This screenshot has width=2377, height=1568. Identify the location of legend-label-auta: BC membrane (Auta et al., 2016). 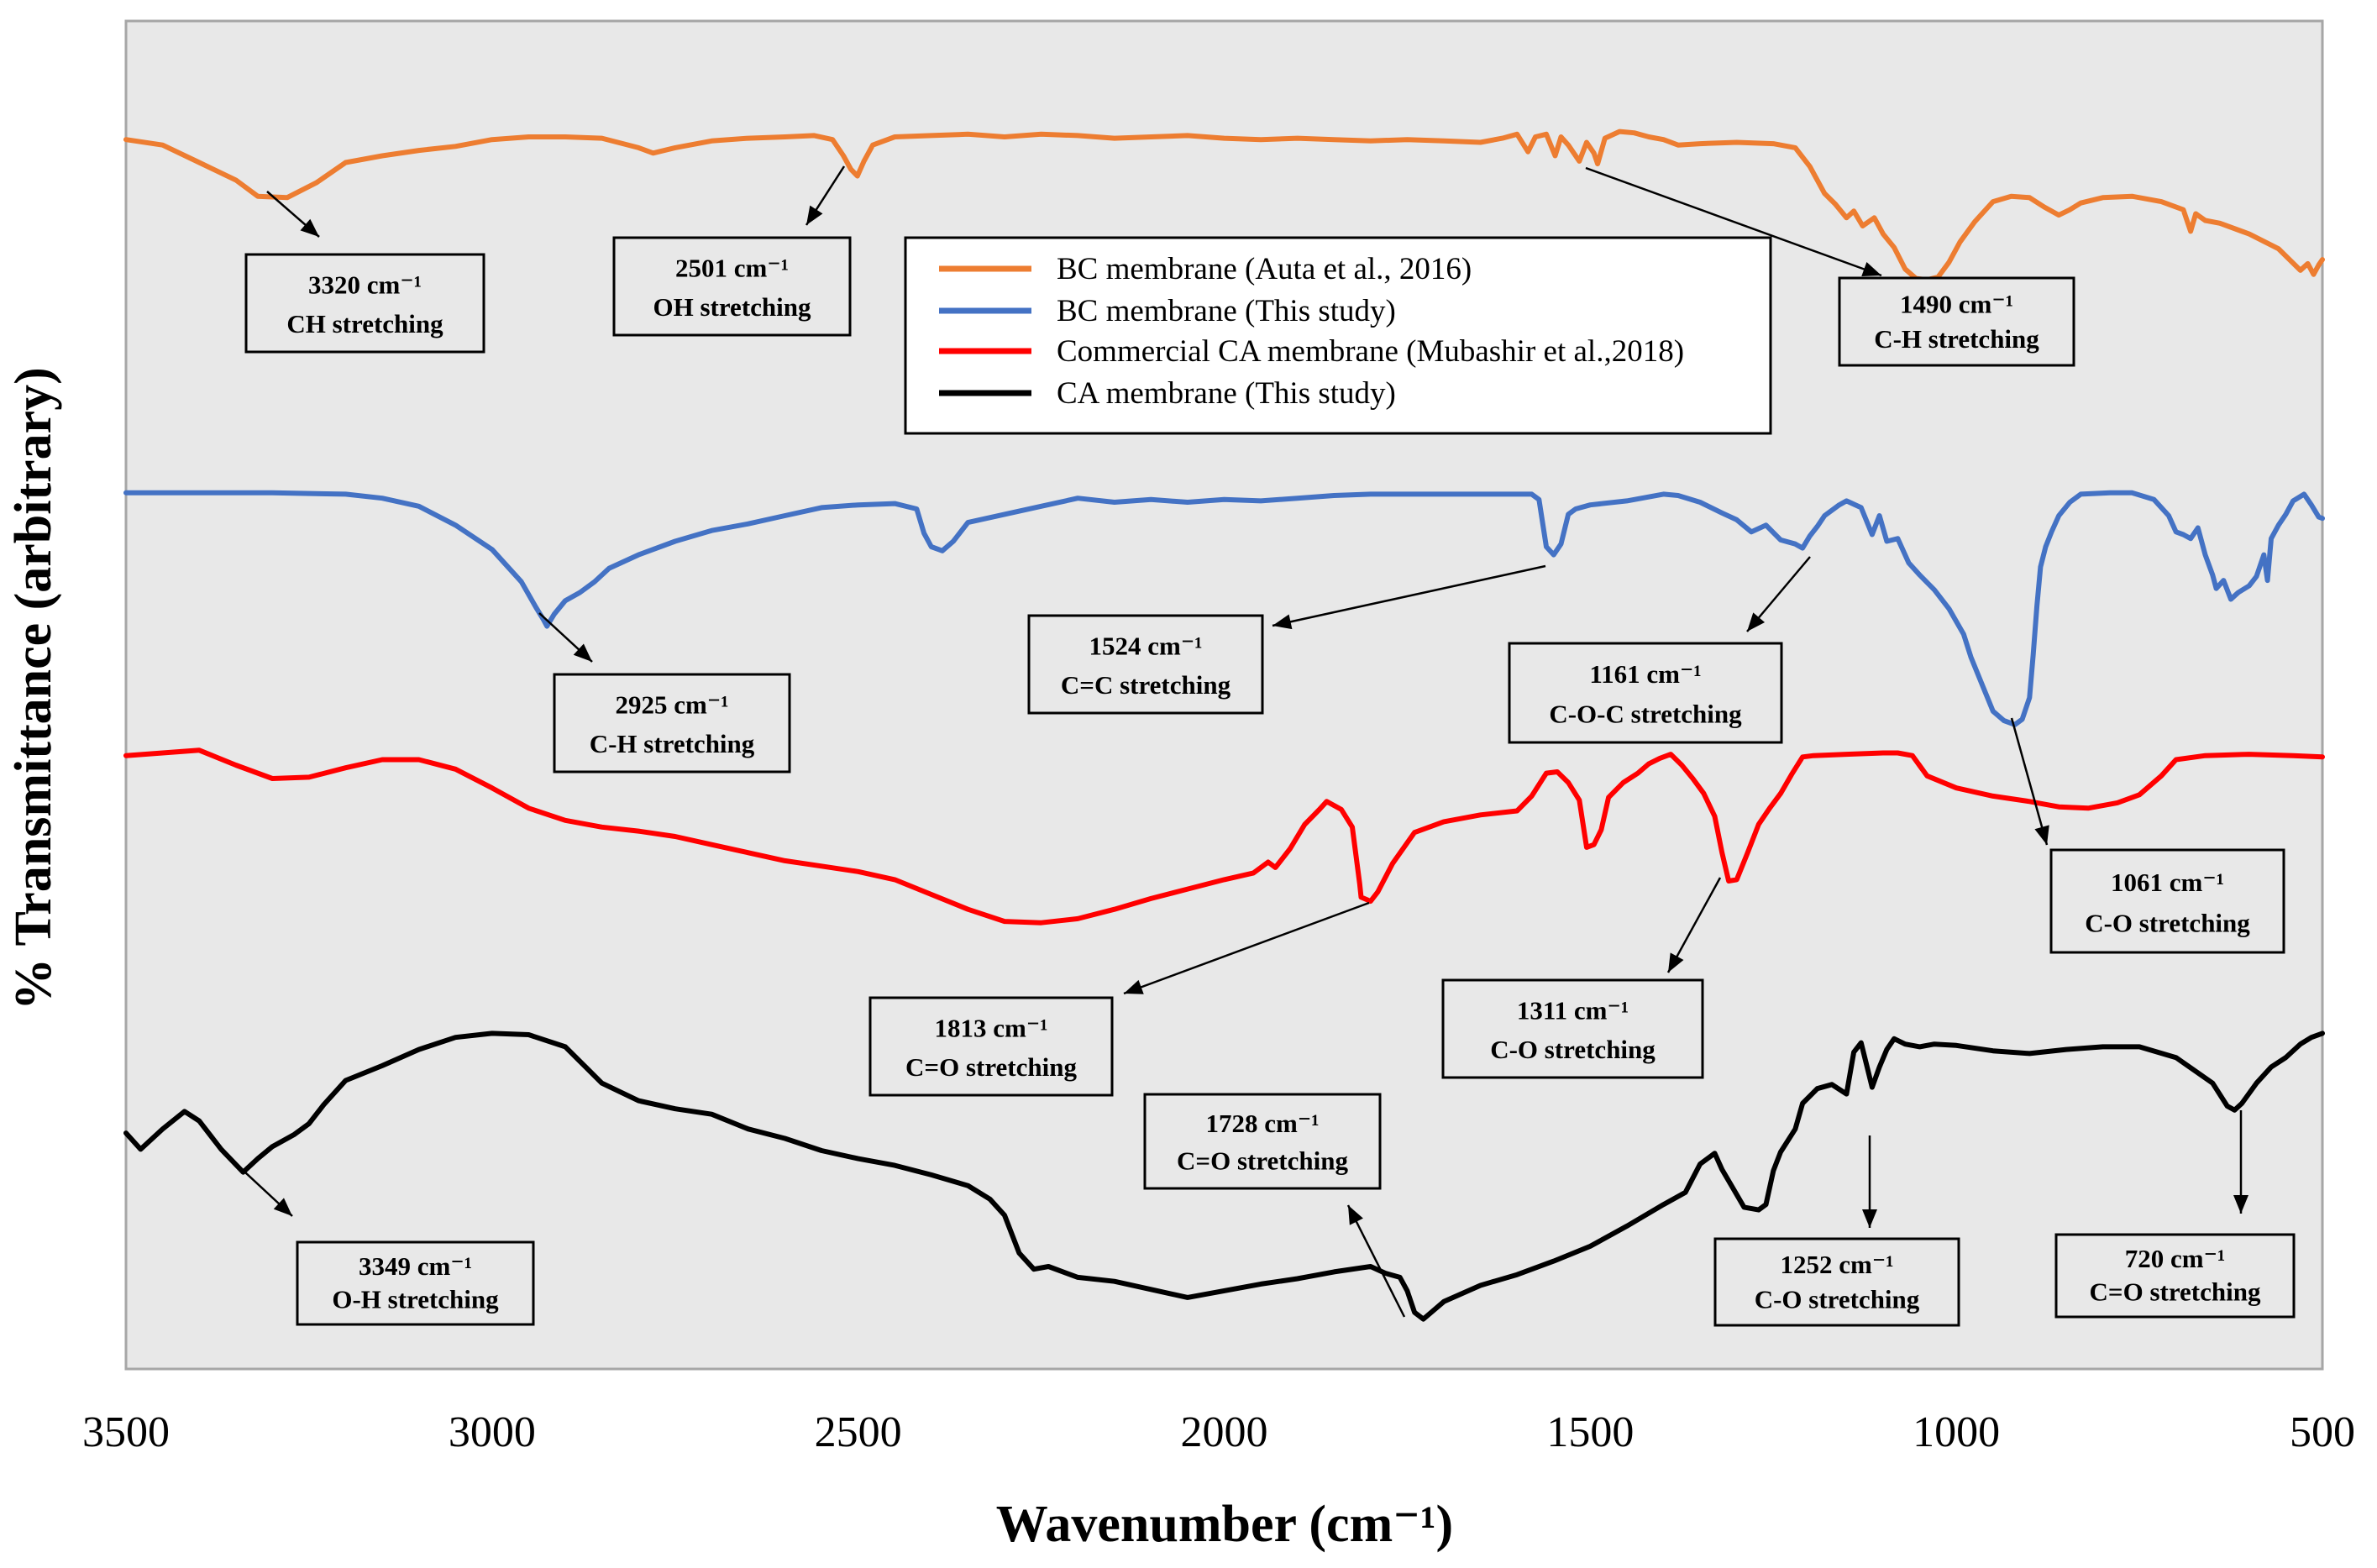
(1265, 269).